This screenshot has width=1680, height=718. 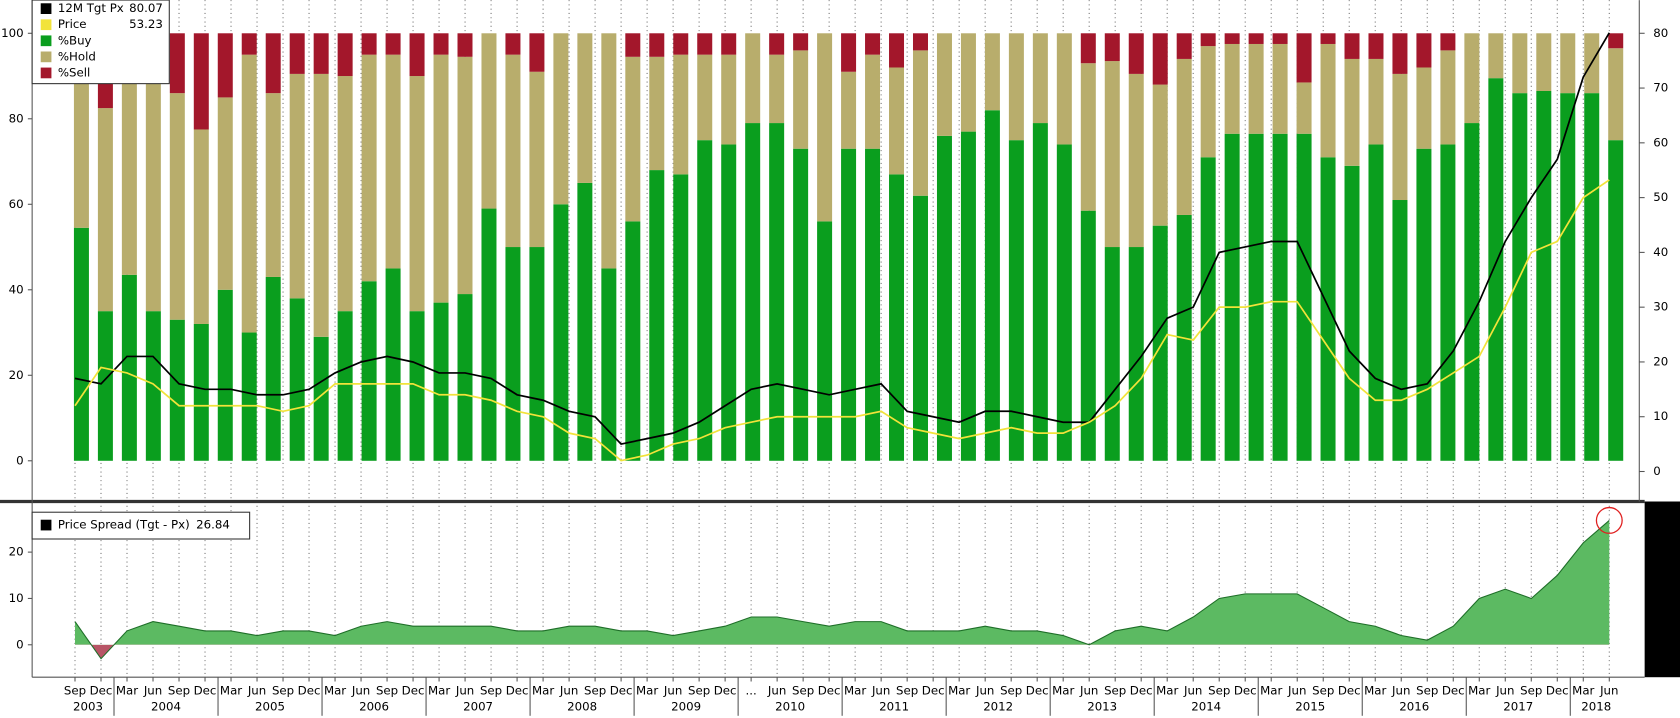 What do you see at coordinates (91, 8) in the screenshot?
I see `legend-label: 12M Tgt Px` at bounding box center [91, 8].